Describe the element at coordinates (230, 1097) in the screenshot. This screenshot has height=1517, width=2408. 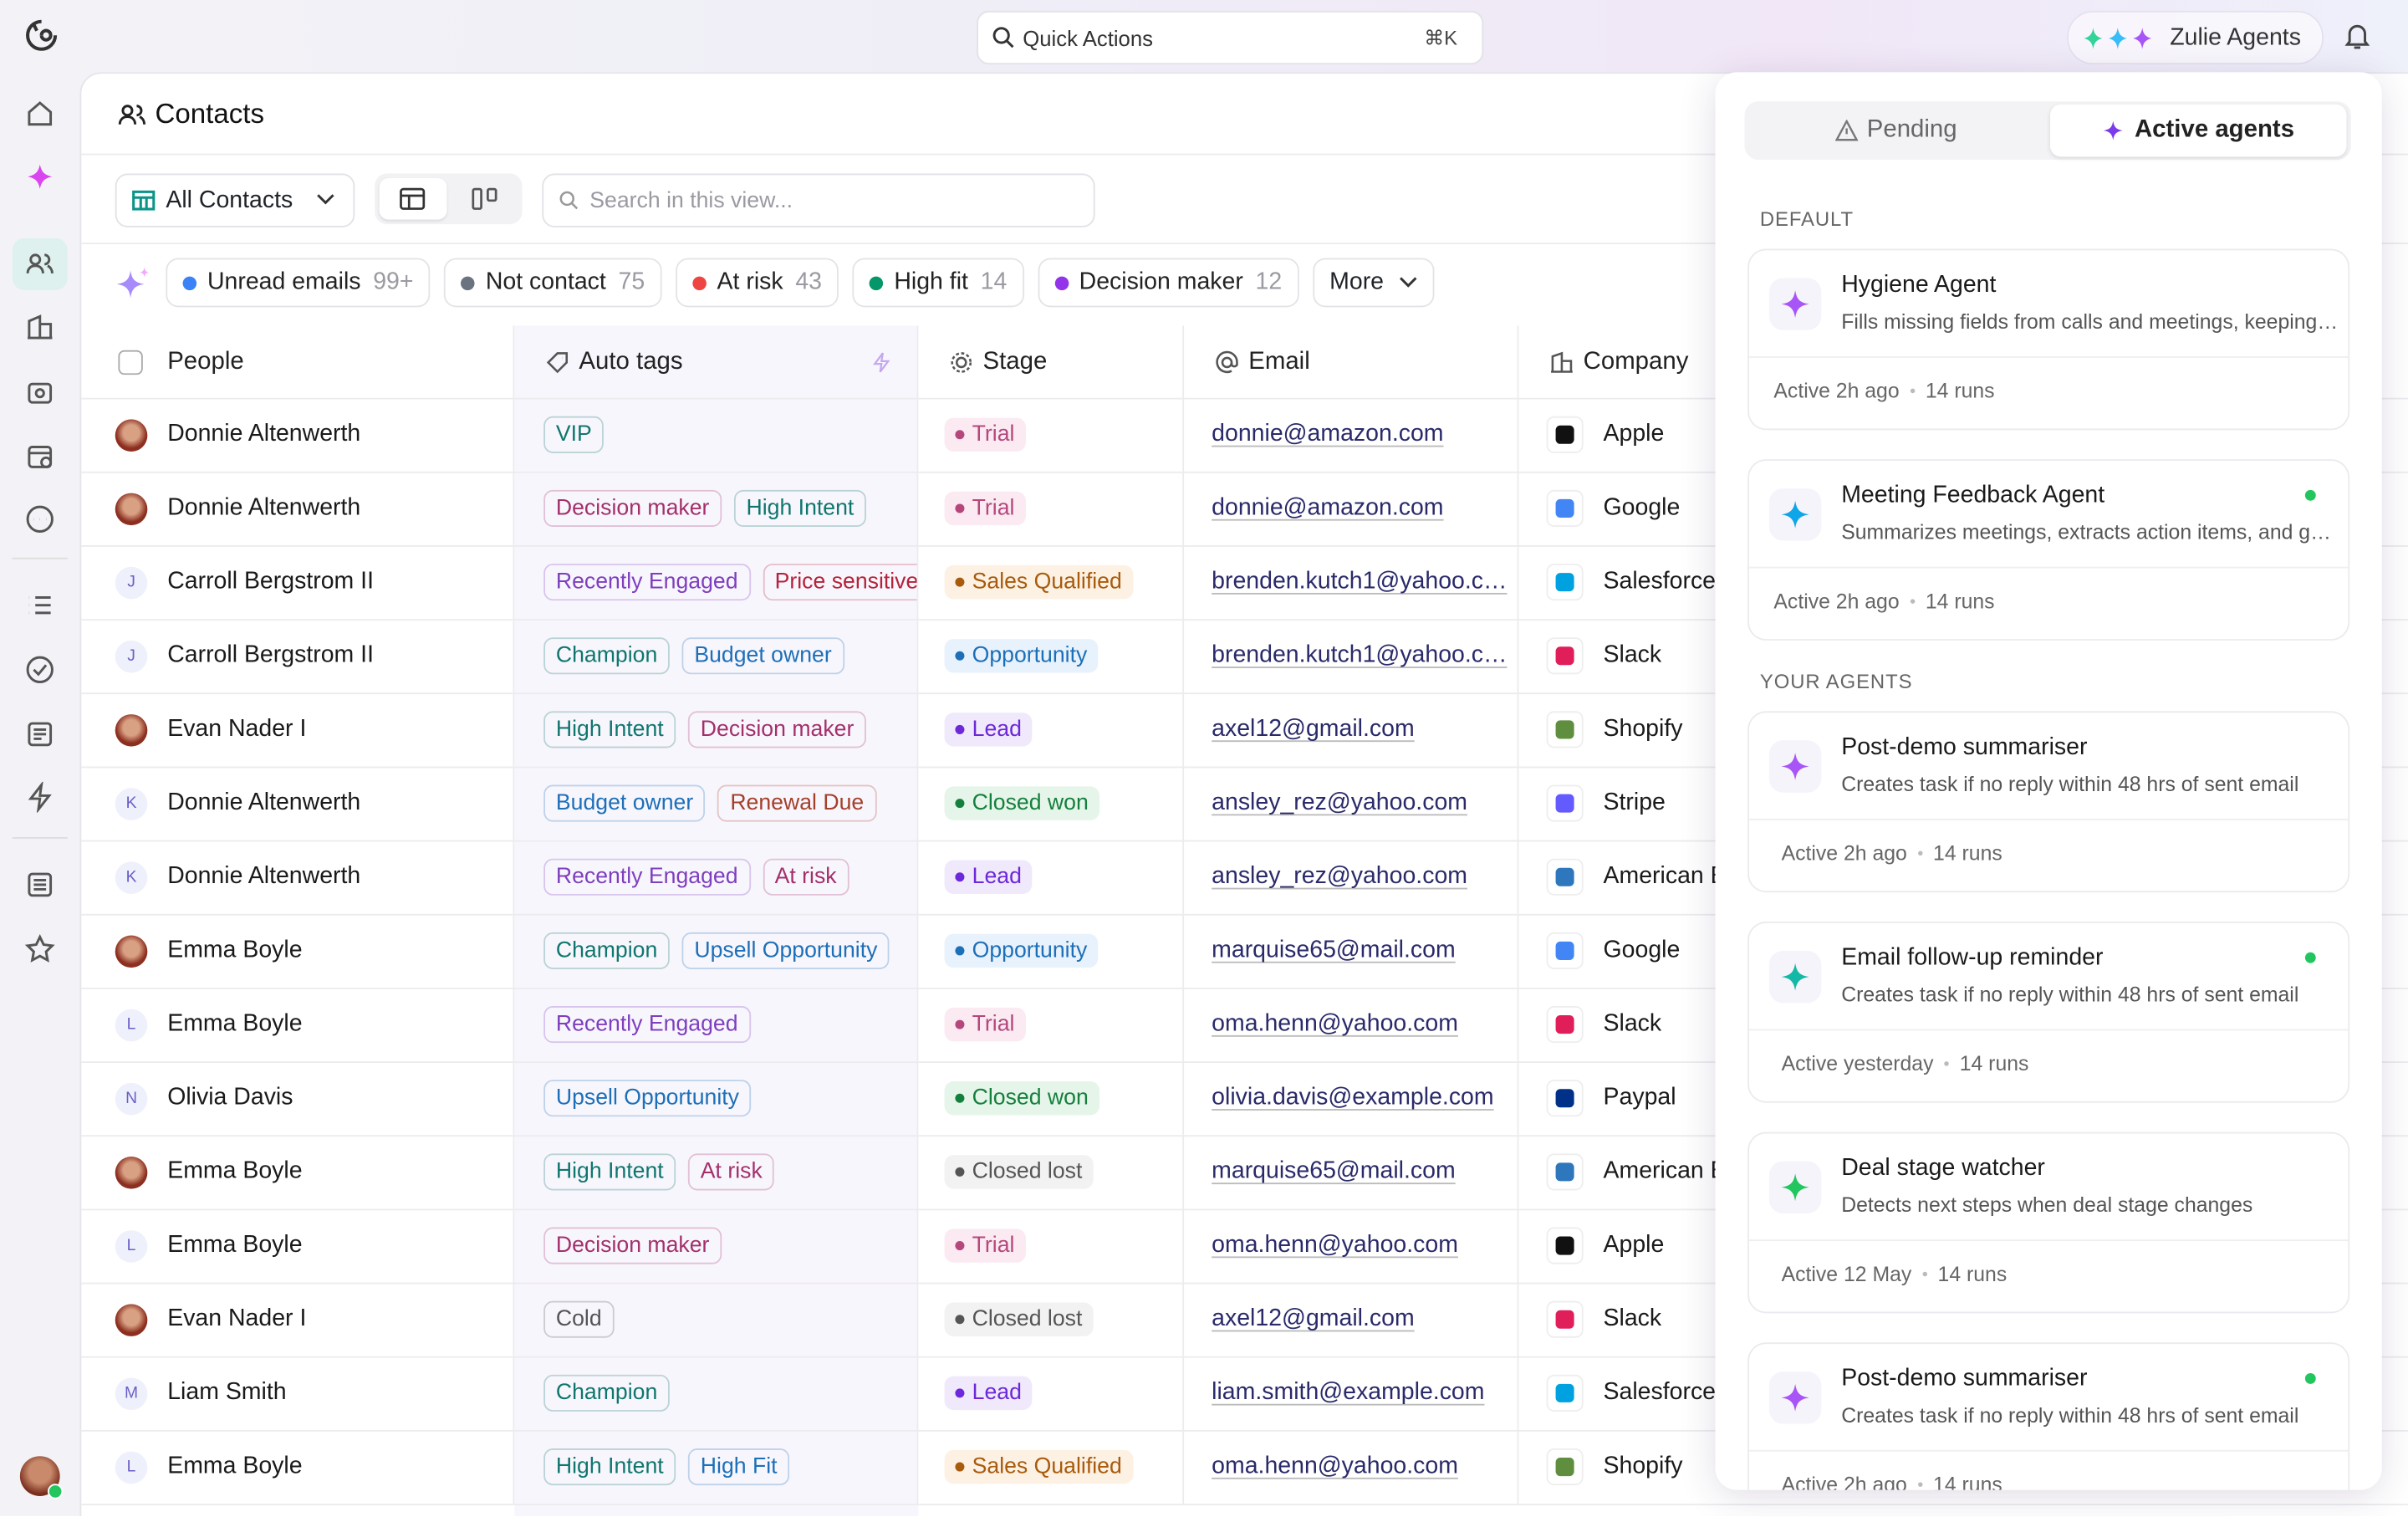
I see `person-name: Olivia Davis` at that location.